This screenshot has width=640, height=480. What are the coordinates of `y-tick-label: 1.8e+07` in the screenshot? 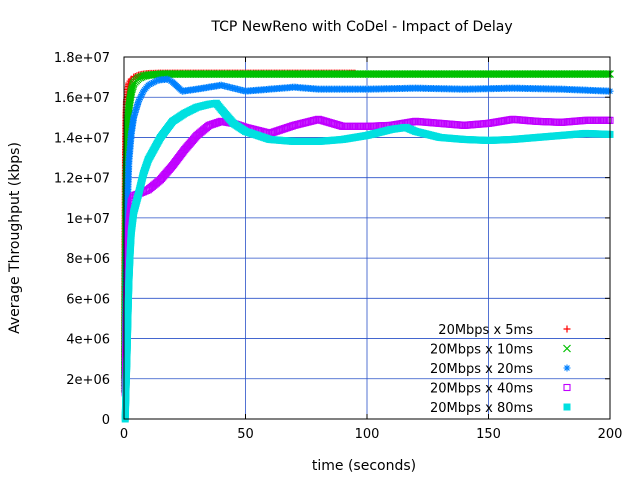 It's located at (82, 58).